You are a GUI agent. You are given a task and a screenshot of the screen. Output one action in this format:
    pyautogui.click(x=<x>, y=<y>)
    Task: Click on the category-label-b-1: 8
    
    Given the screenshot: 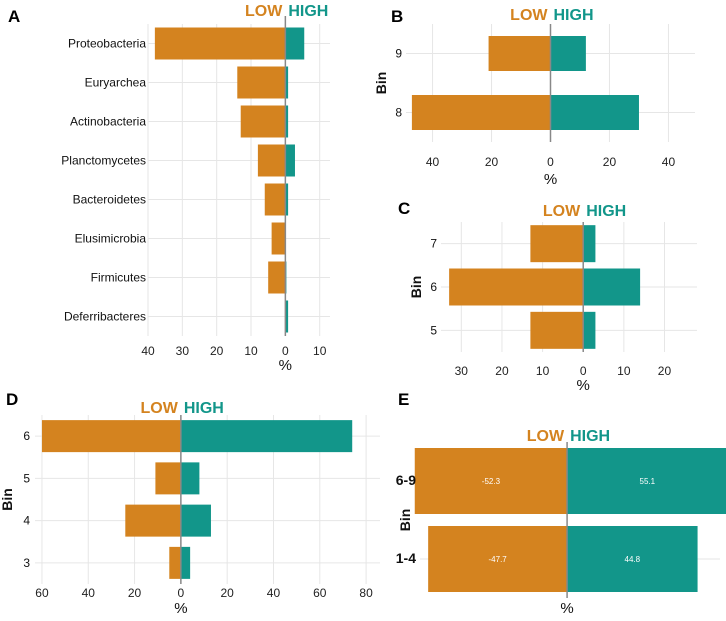 What is the action you would take?
    pyautogui.click(x=398, y=113)
    